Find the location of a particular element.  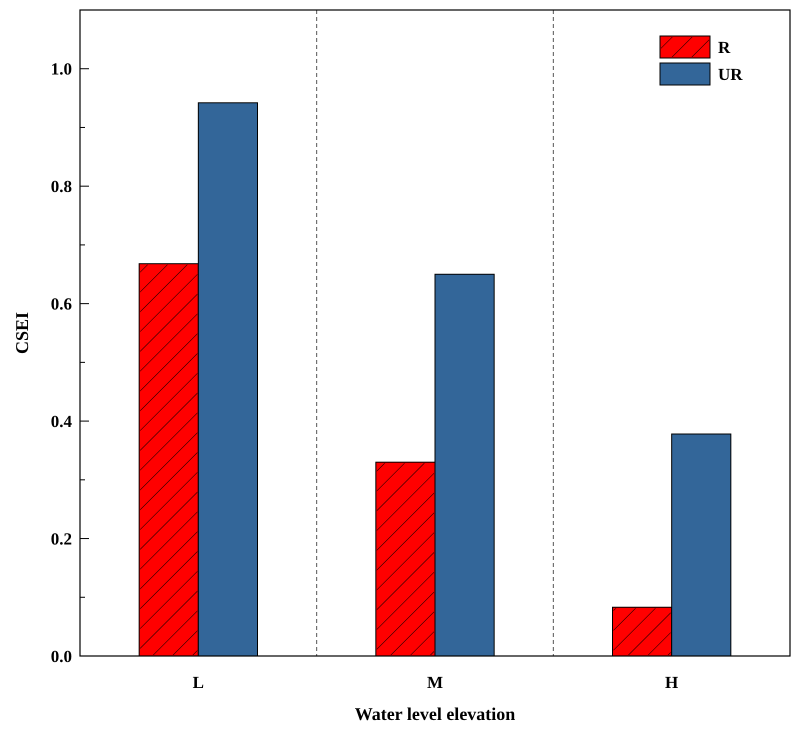

y-tick-label: 0.6 is located at coordinates (61, 304).